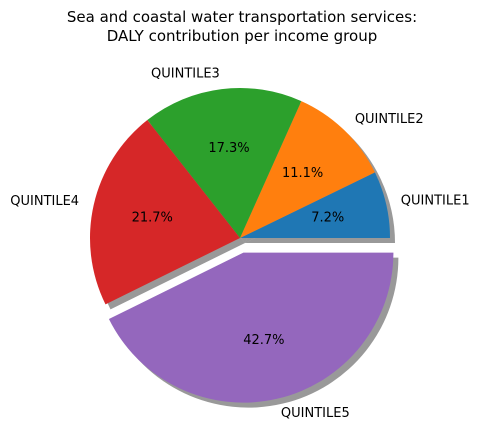 Image resolution: width=484 pixels, height=427 pixels. What do you see at coordinates (224, 162) in the screenshot?
I see `pie-slice-quintile3` at bounding box center [224, 162].